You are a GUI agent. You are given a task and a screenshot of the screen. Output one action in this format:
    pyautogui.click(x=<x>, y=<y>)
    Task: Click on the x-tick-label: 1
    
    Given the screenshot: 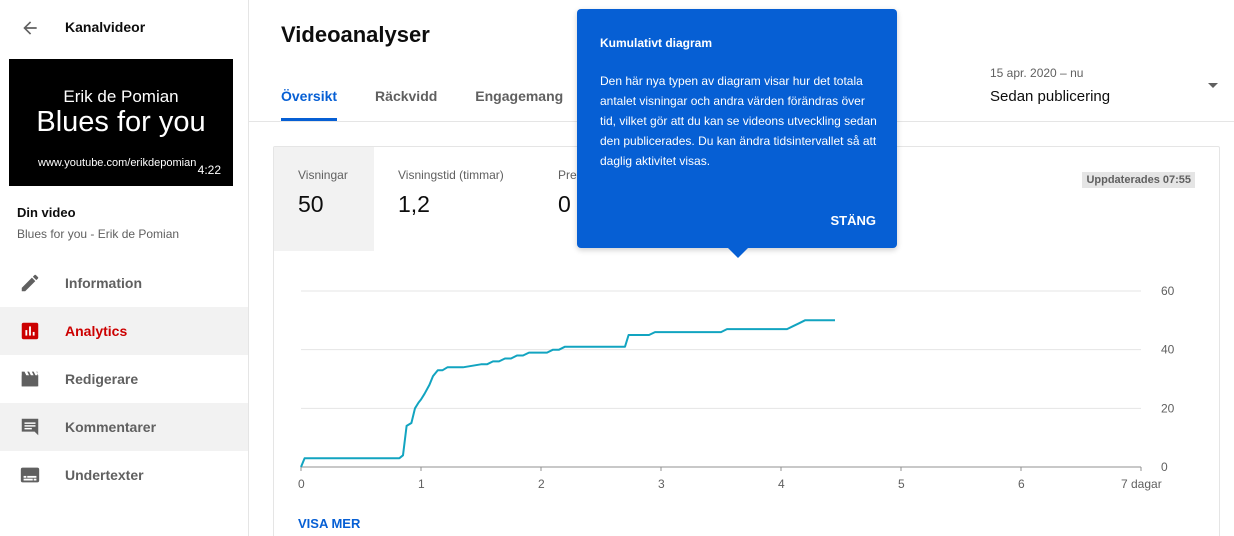 What is the action you would take?
    pyautogui.click(x=421, y=484)
    